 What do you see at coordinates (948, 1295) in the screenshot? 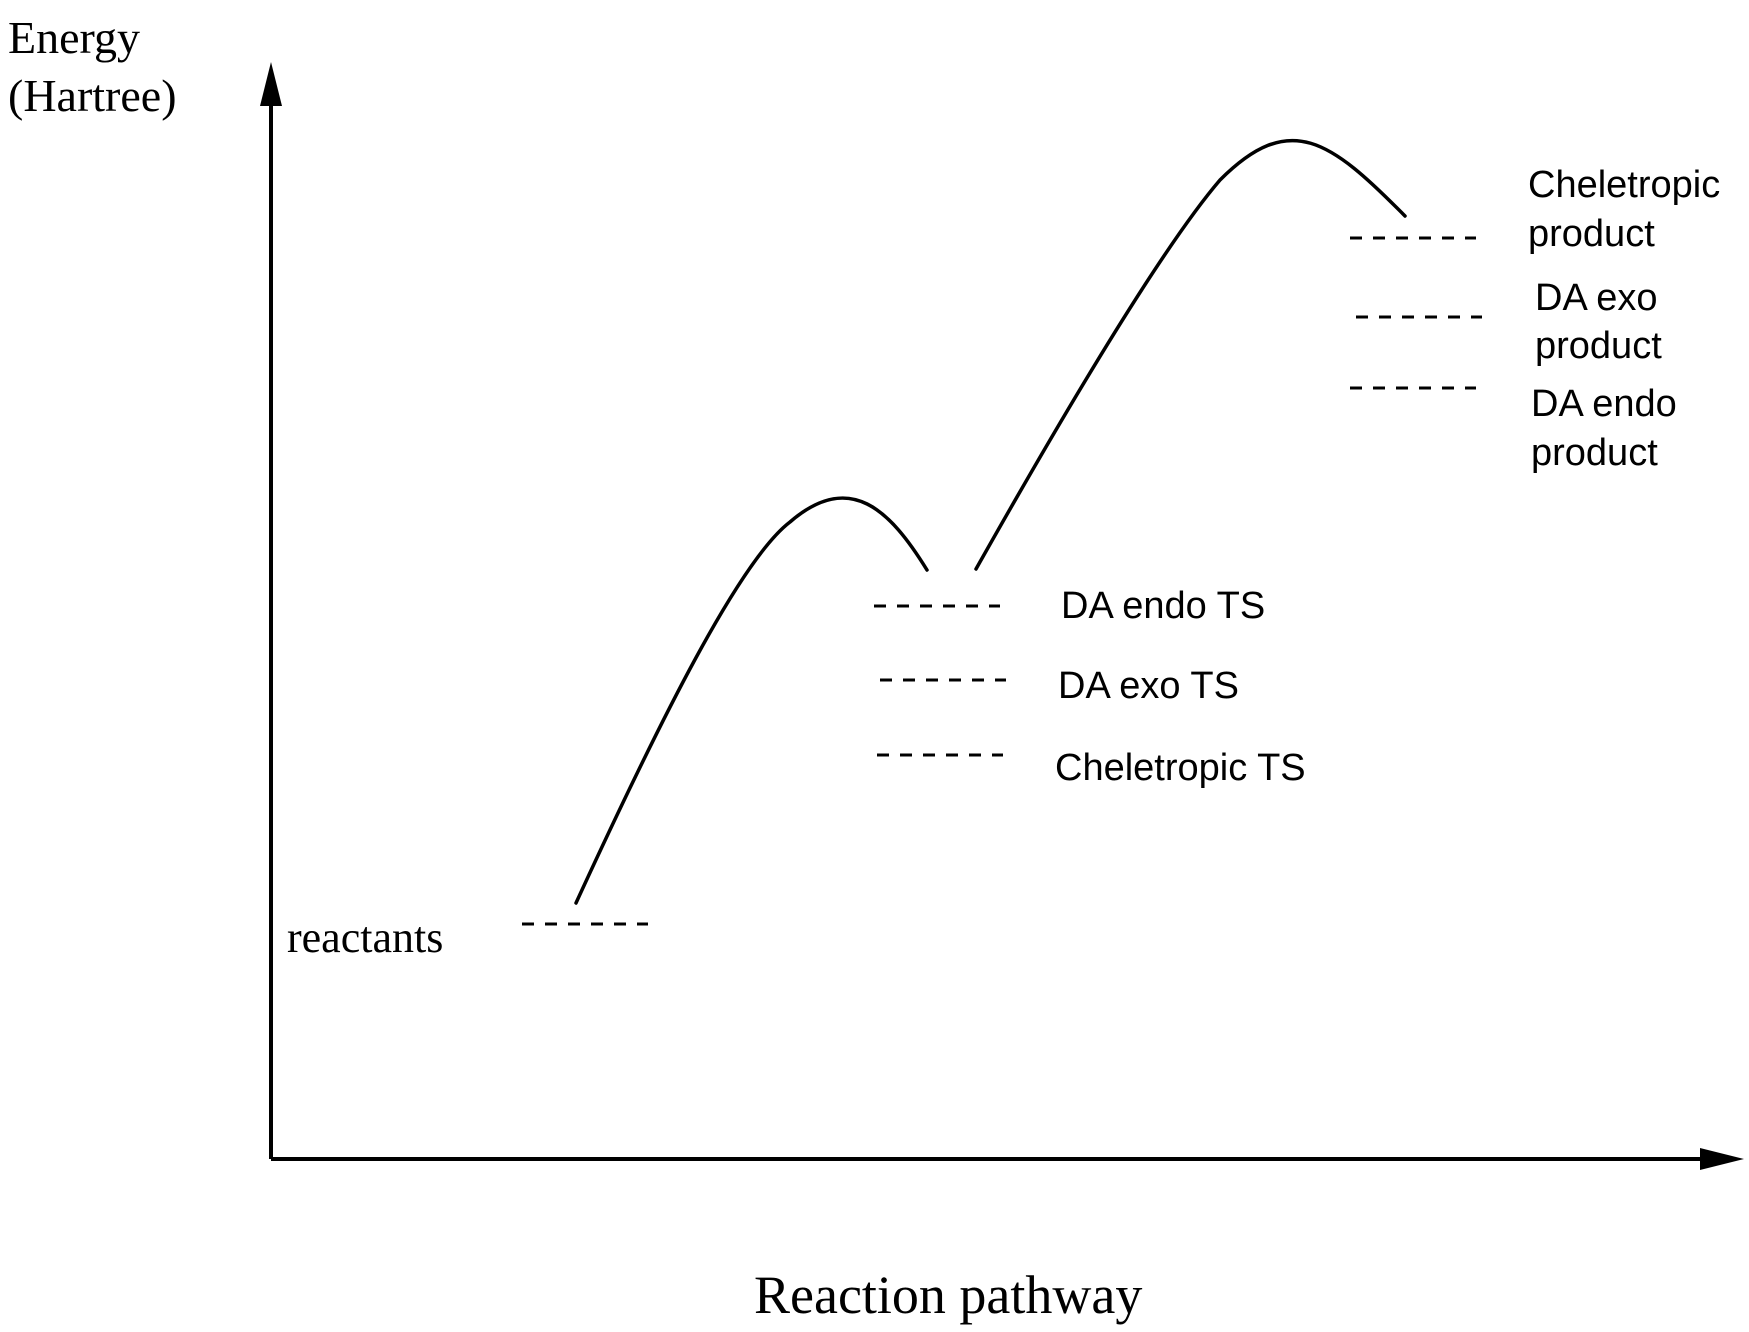
I see `x-axis-title: Reaction pathway` at bounding box center [948, 1295].